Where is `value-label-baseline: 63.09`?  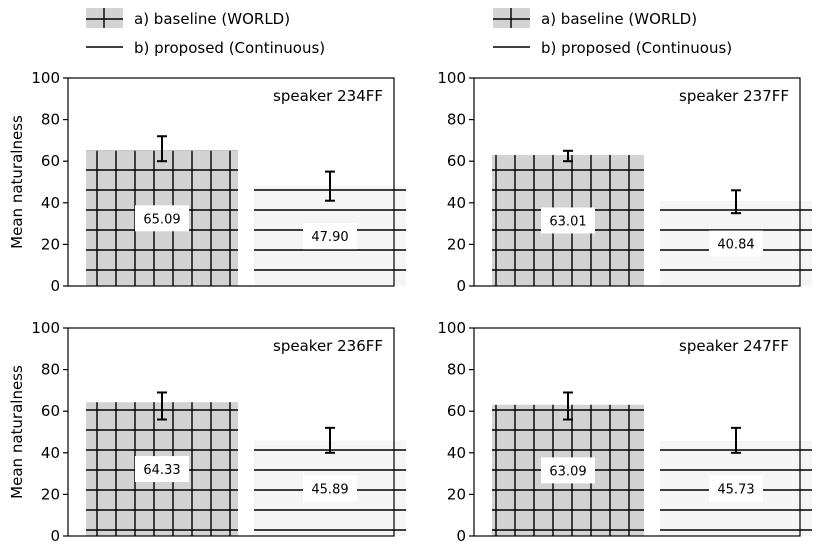
value-label-baseline: 63.09 is located at coordinates (568, 470).